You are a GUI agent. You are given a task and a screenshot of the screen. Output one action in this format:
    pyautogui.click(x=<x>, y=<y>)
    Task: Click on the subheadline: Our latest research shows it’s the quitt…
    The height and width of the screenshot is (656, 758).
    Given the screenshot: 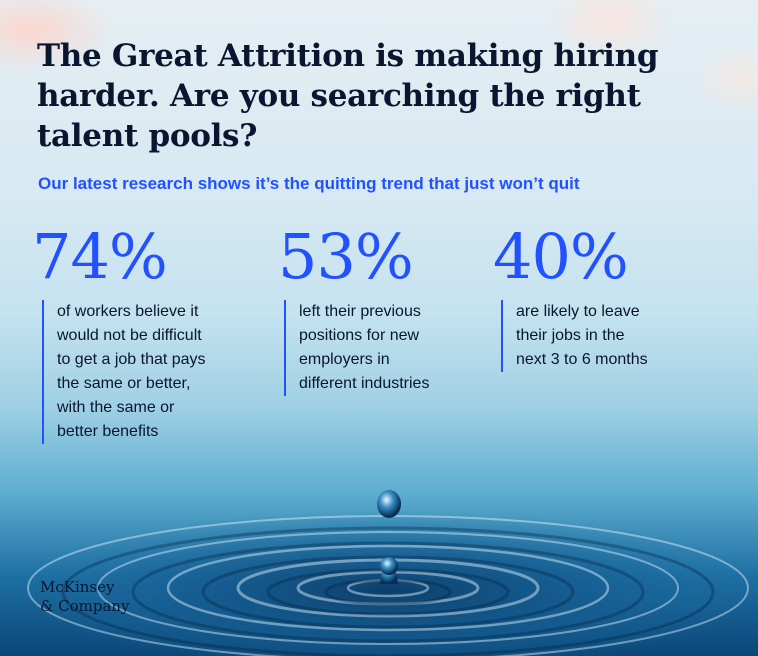 What is the action you would take?
    pyautogui.click(x=309, y=183)
    